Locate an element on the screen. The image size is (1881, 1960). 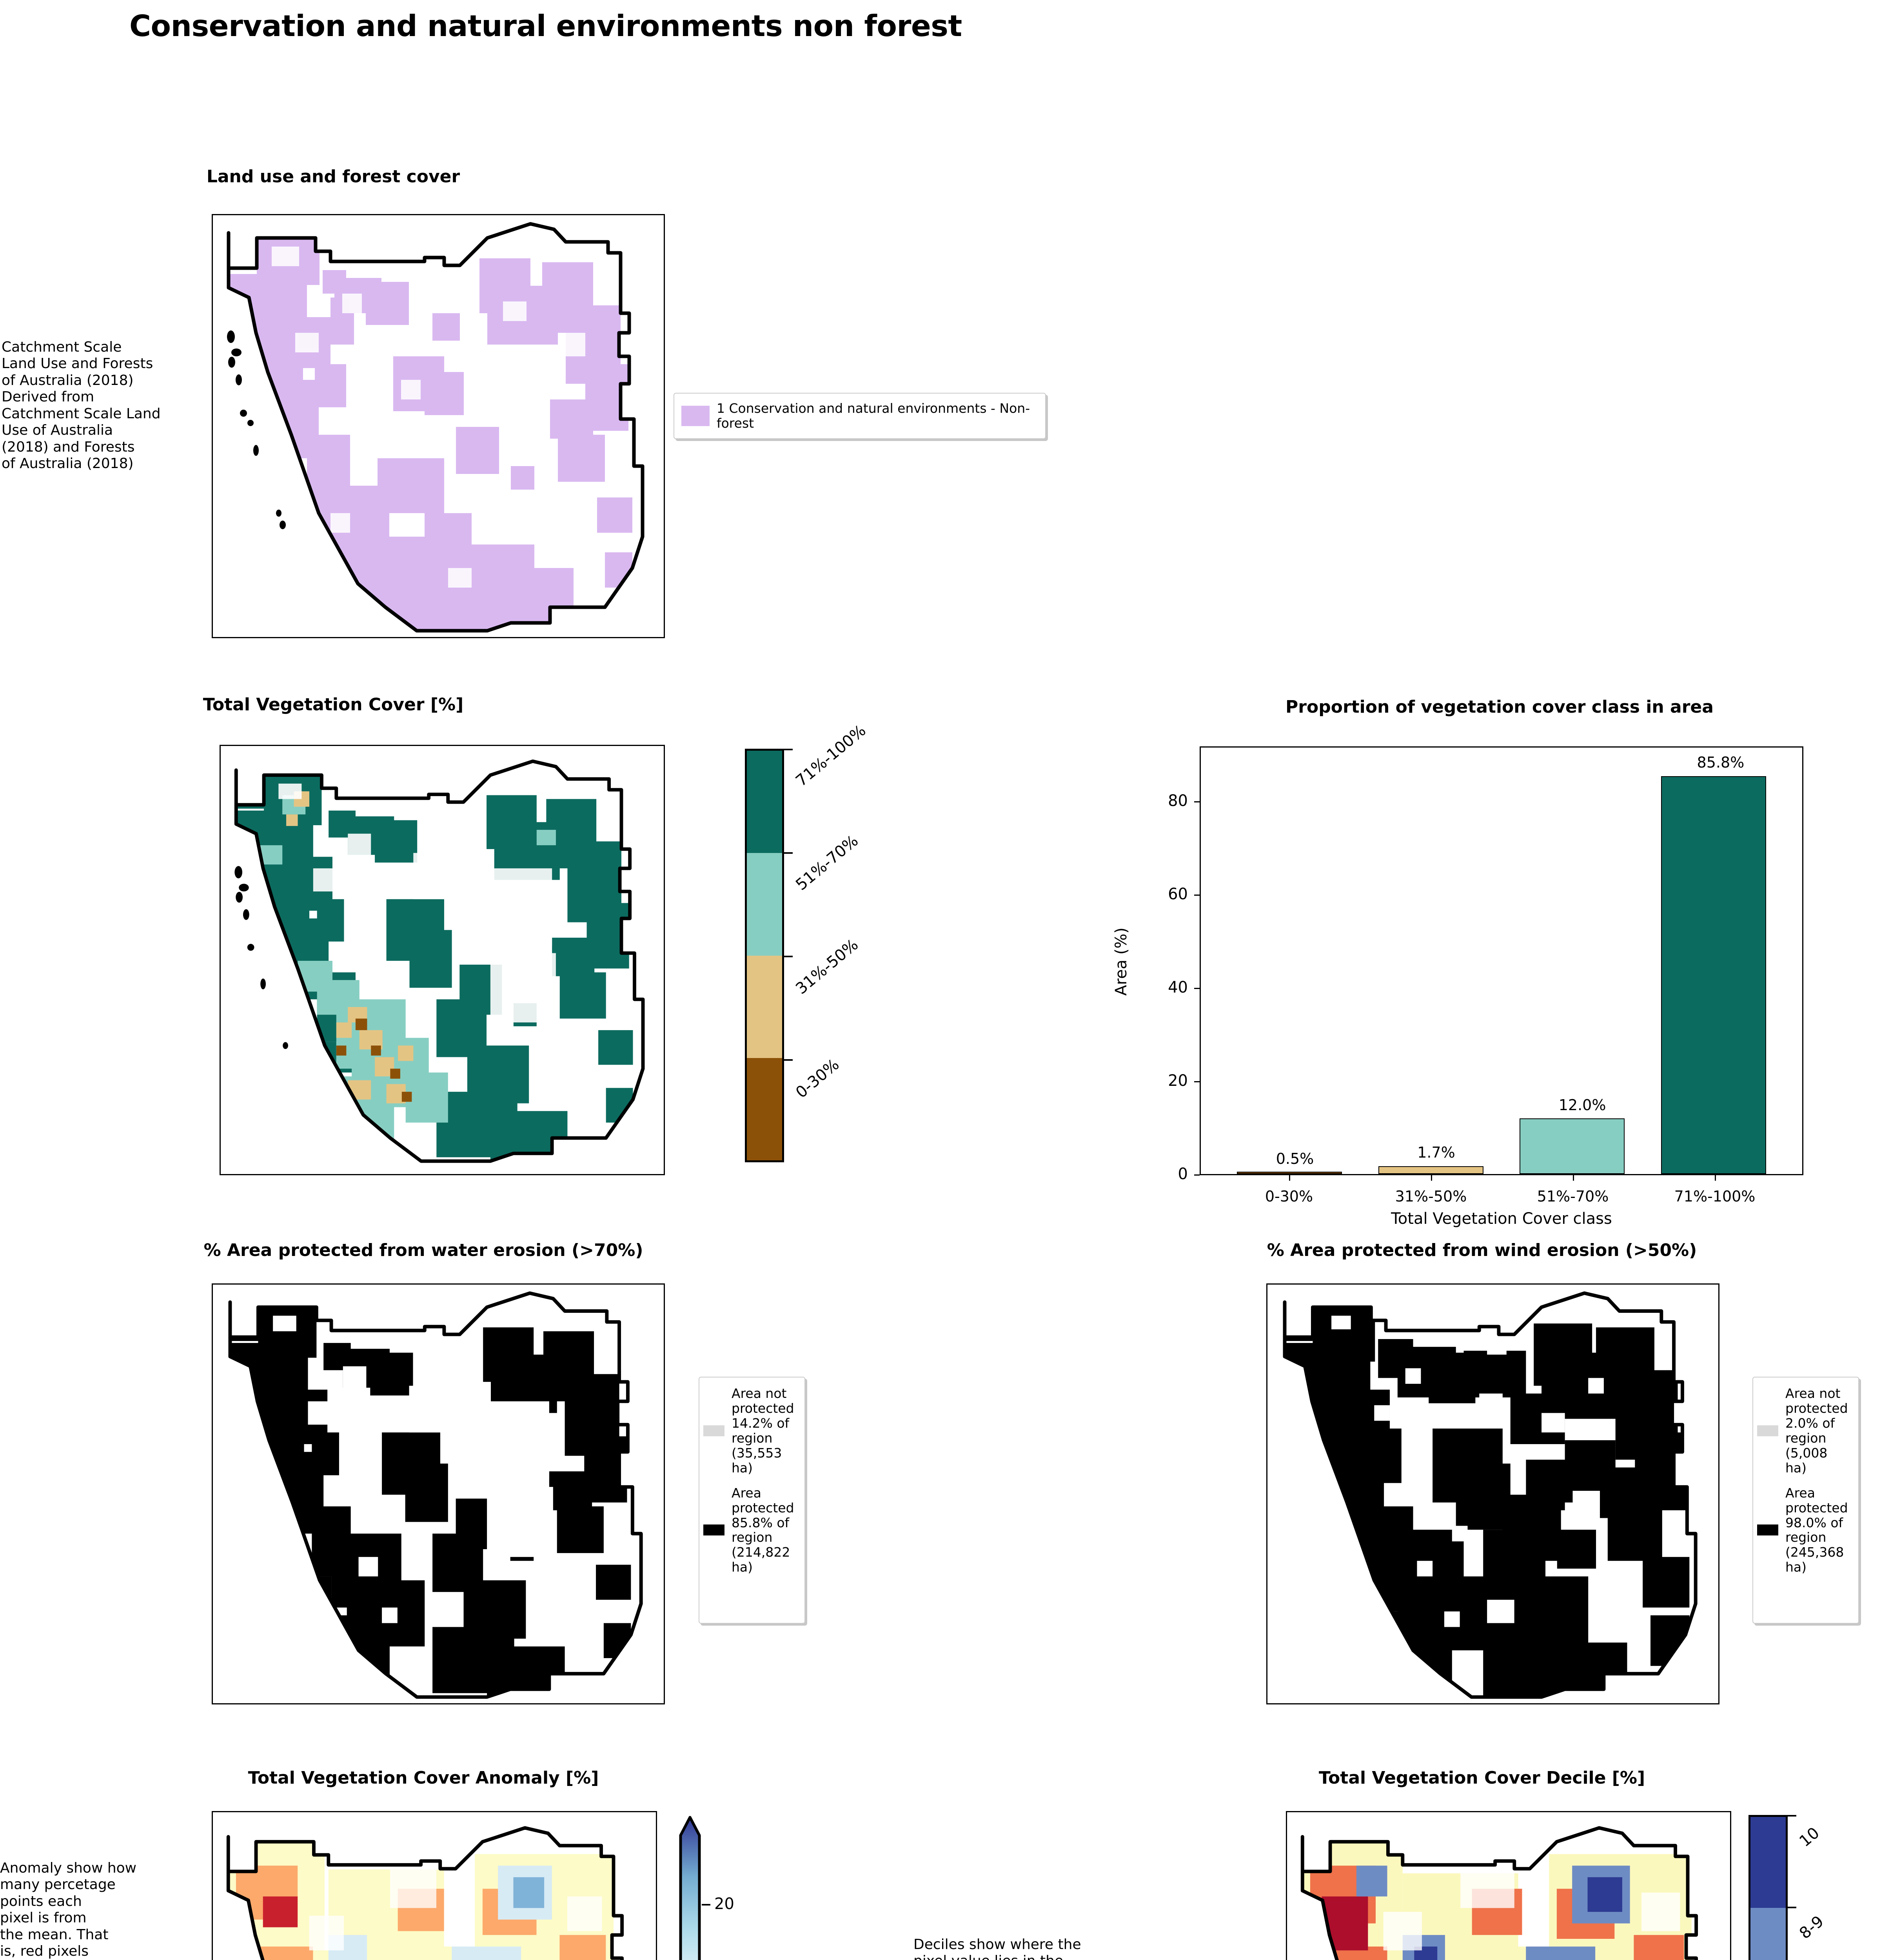
anomaly-map is located at coordinates (434, 1885).